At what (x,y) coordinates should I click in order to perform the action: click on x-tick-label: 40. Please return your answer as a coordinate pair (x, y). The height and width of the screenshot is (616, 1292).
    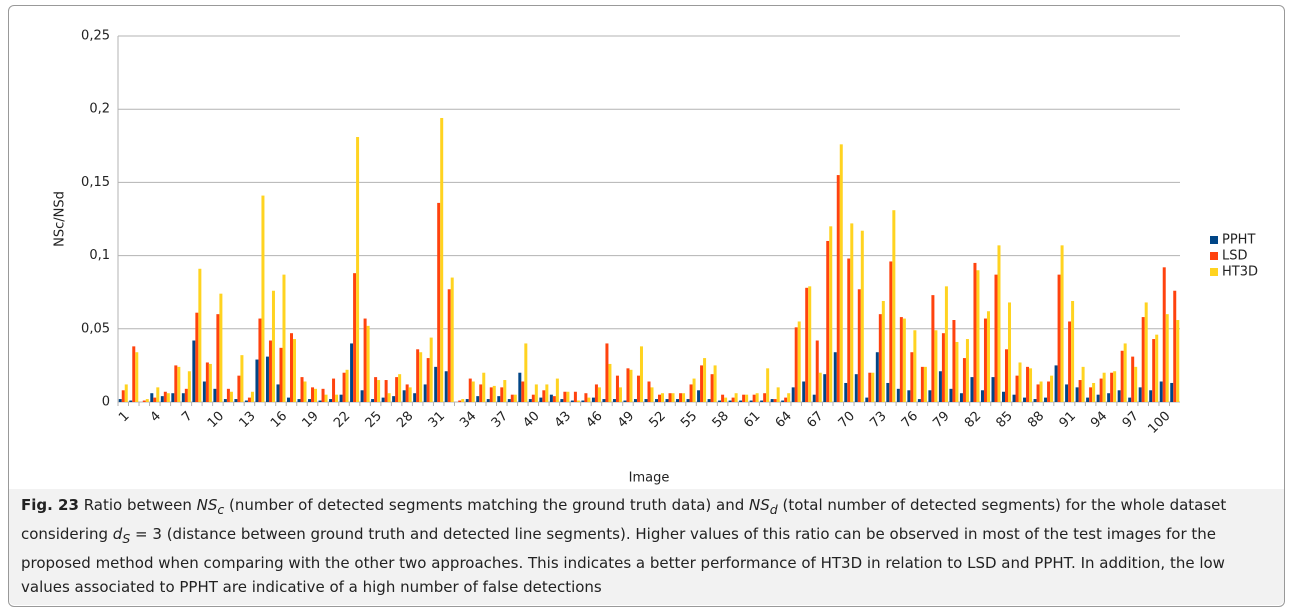
    Looking at the image, I should click on (531, 420).